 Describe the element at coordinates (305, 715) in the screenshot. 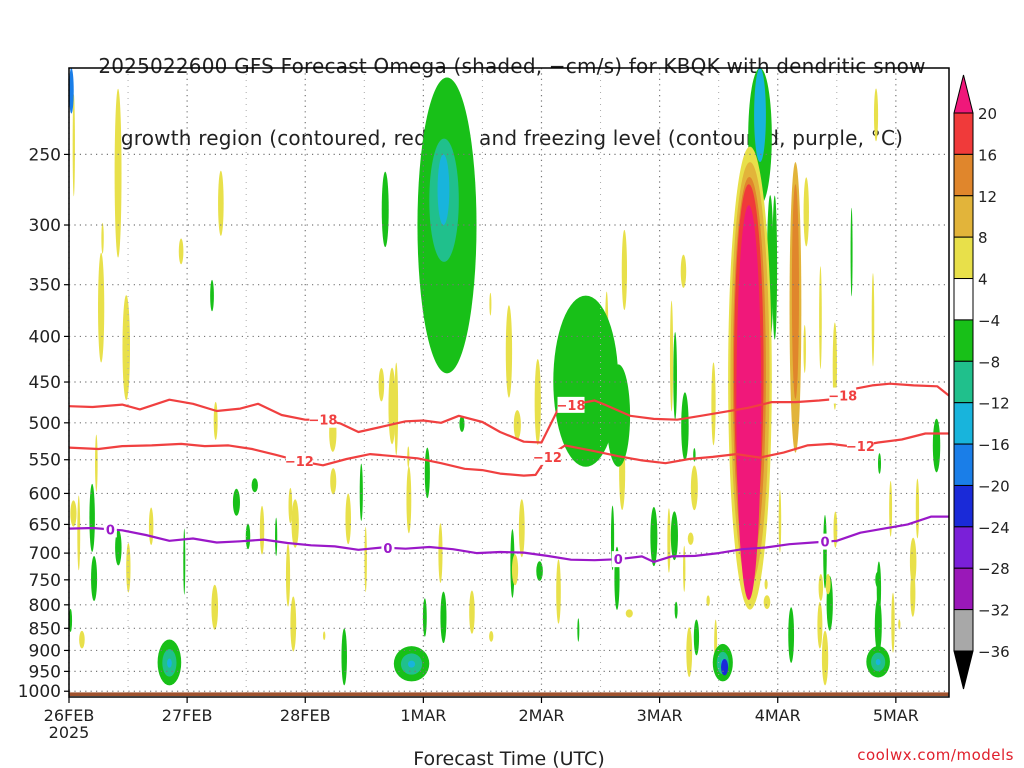

I see `x-tick-label: 28FEB` at that location.